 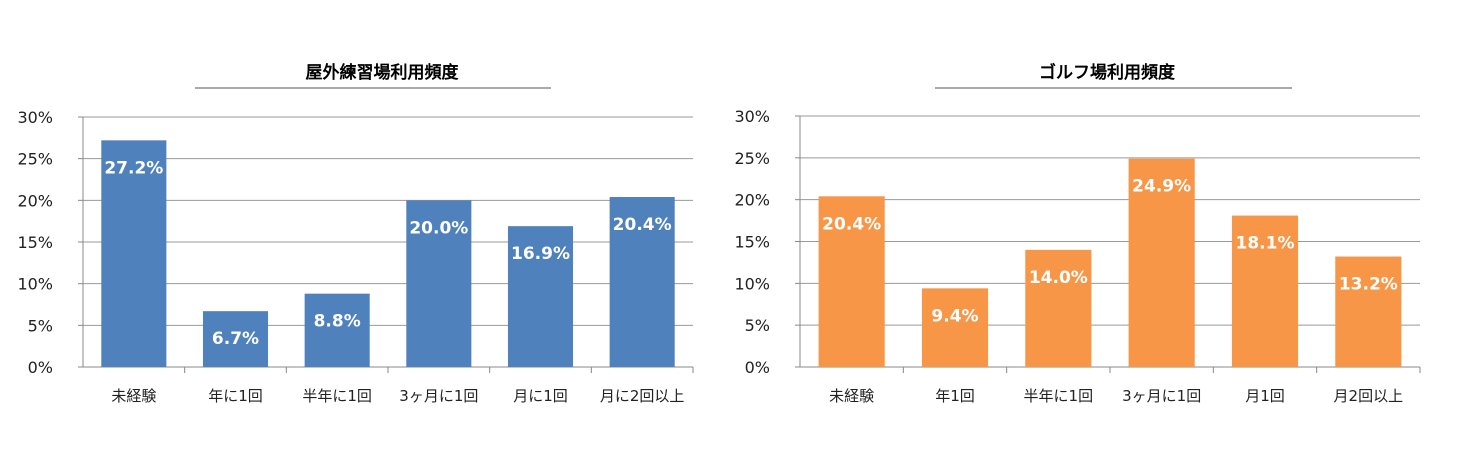 I want to click on x-tick-label: 年に1回, so click(x=235, y=396).